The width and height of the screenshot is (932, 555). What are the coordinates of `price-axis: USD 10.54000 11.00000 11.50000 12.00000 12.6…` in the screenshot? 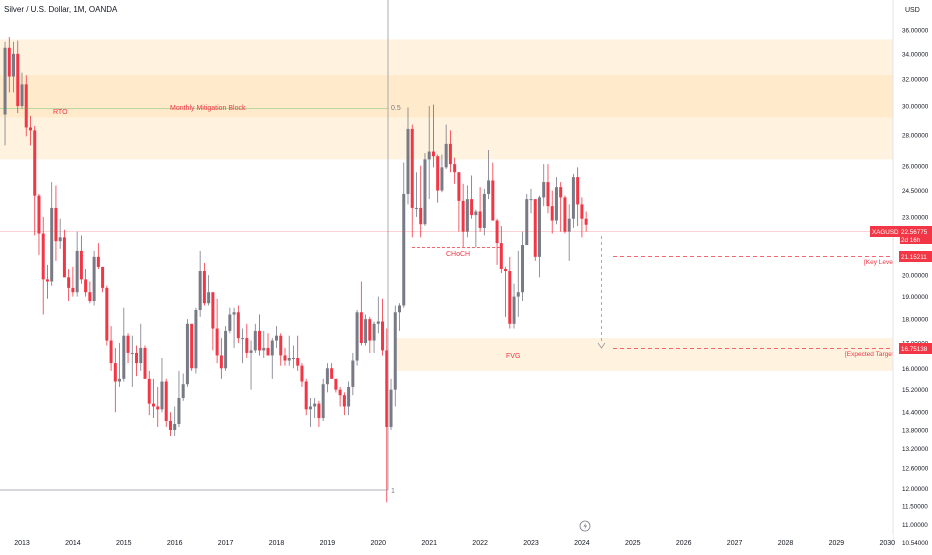 It's located at (901, 275).